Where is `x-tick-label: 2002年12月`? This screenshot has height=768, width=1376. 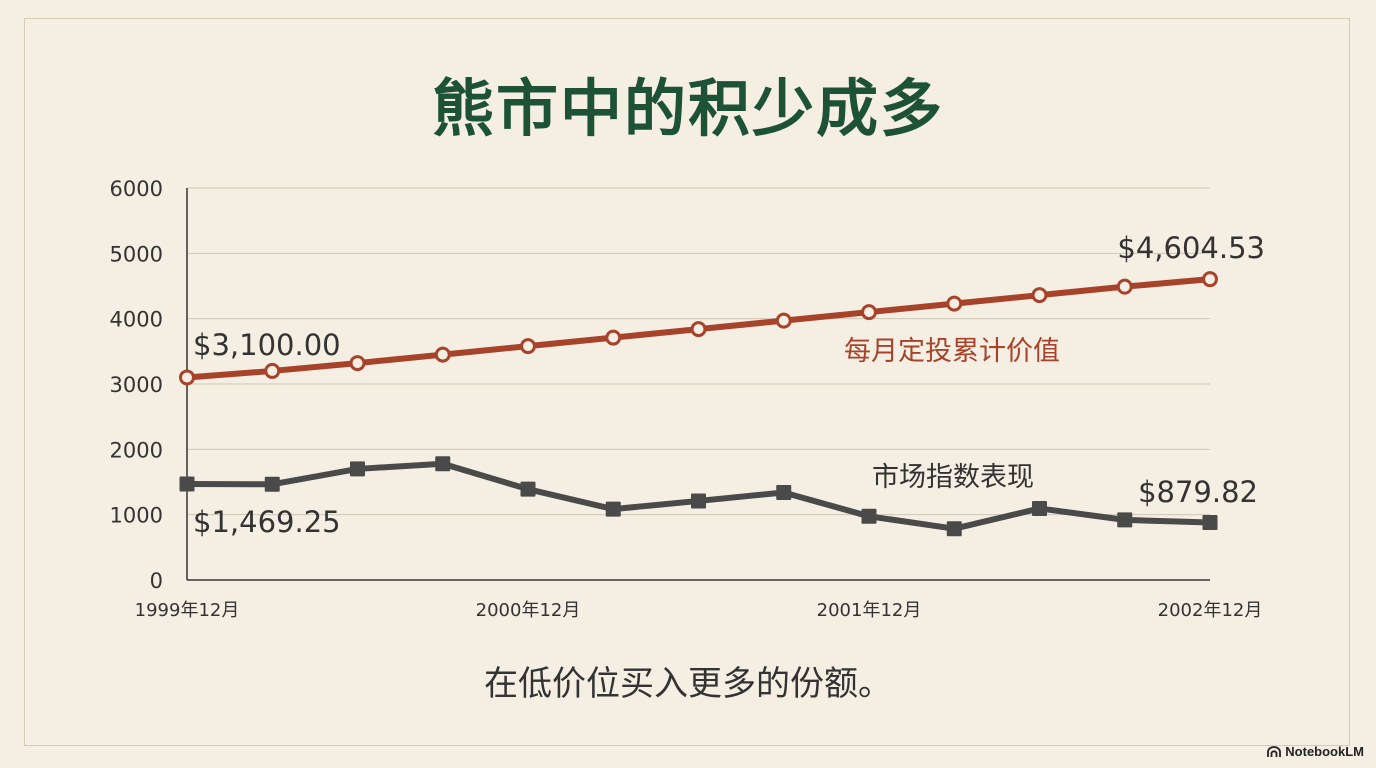
x-tick-label: 2002年12月 is located at coordinates (1210, 610).